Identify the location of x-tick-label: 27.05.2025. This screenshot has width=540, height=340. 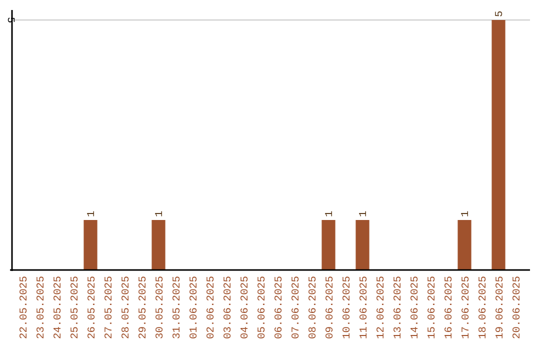
(110, 308).